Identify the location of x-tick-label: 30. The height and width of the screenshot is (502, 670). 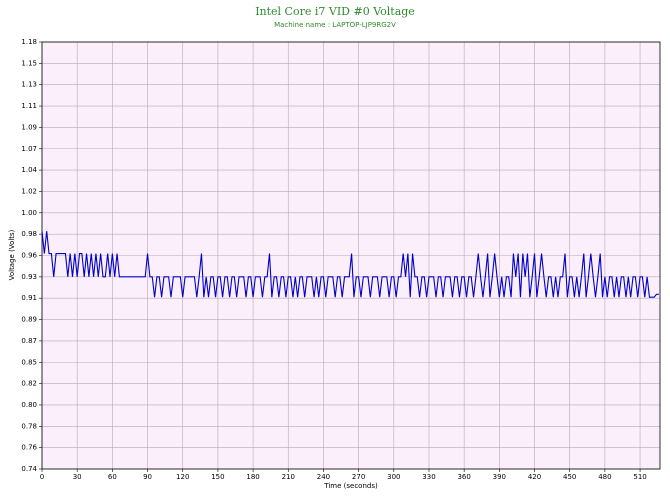
(77, 477).